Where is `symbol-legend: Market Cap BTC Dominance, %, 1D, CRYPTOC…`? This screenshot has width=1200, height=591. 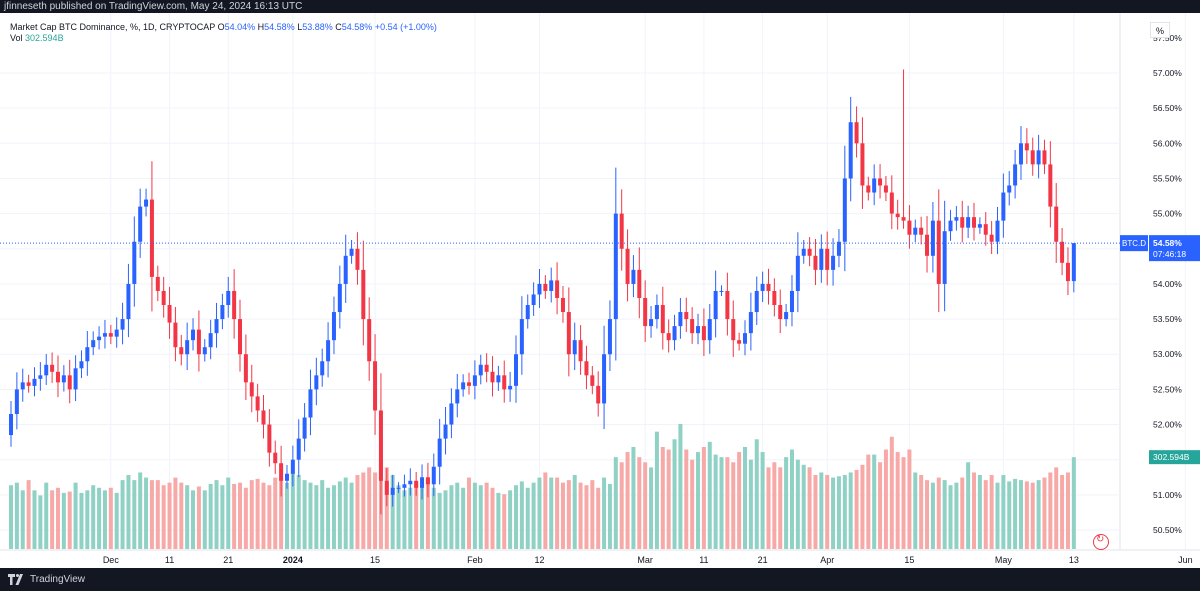
symbol-legend: Market Cap BTC Dominance, %, 1D, CRYPTOC… is located at coordinates (223, 27).